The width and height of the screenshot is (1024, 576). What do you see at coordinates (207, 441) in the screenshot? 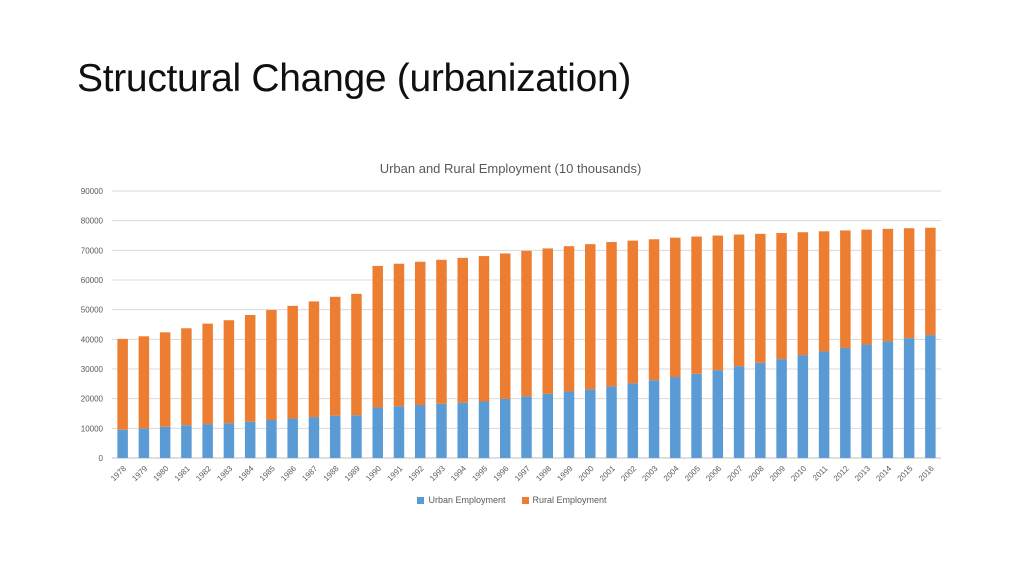
I see `bar-1982-urban` at bounding box center [207, 441].